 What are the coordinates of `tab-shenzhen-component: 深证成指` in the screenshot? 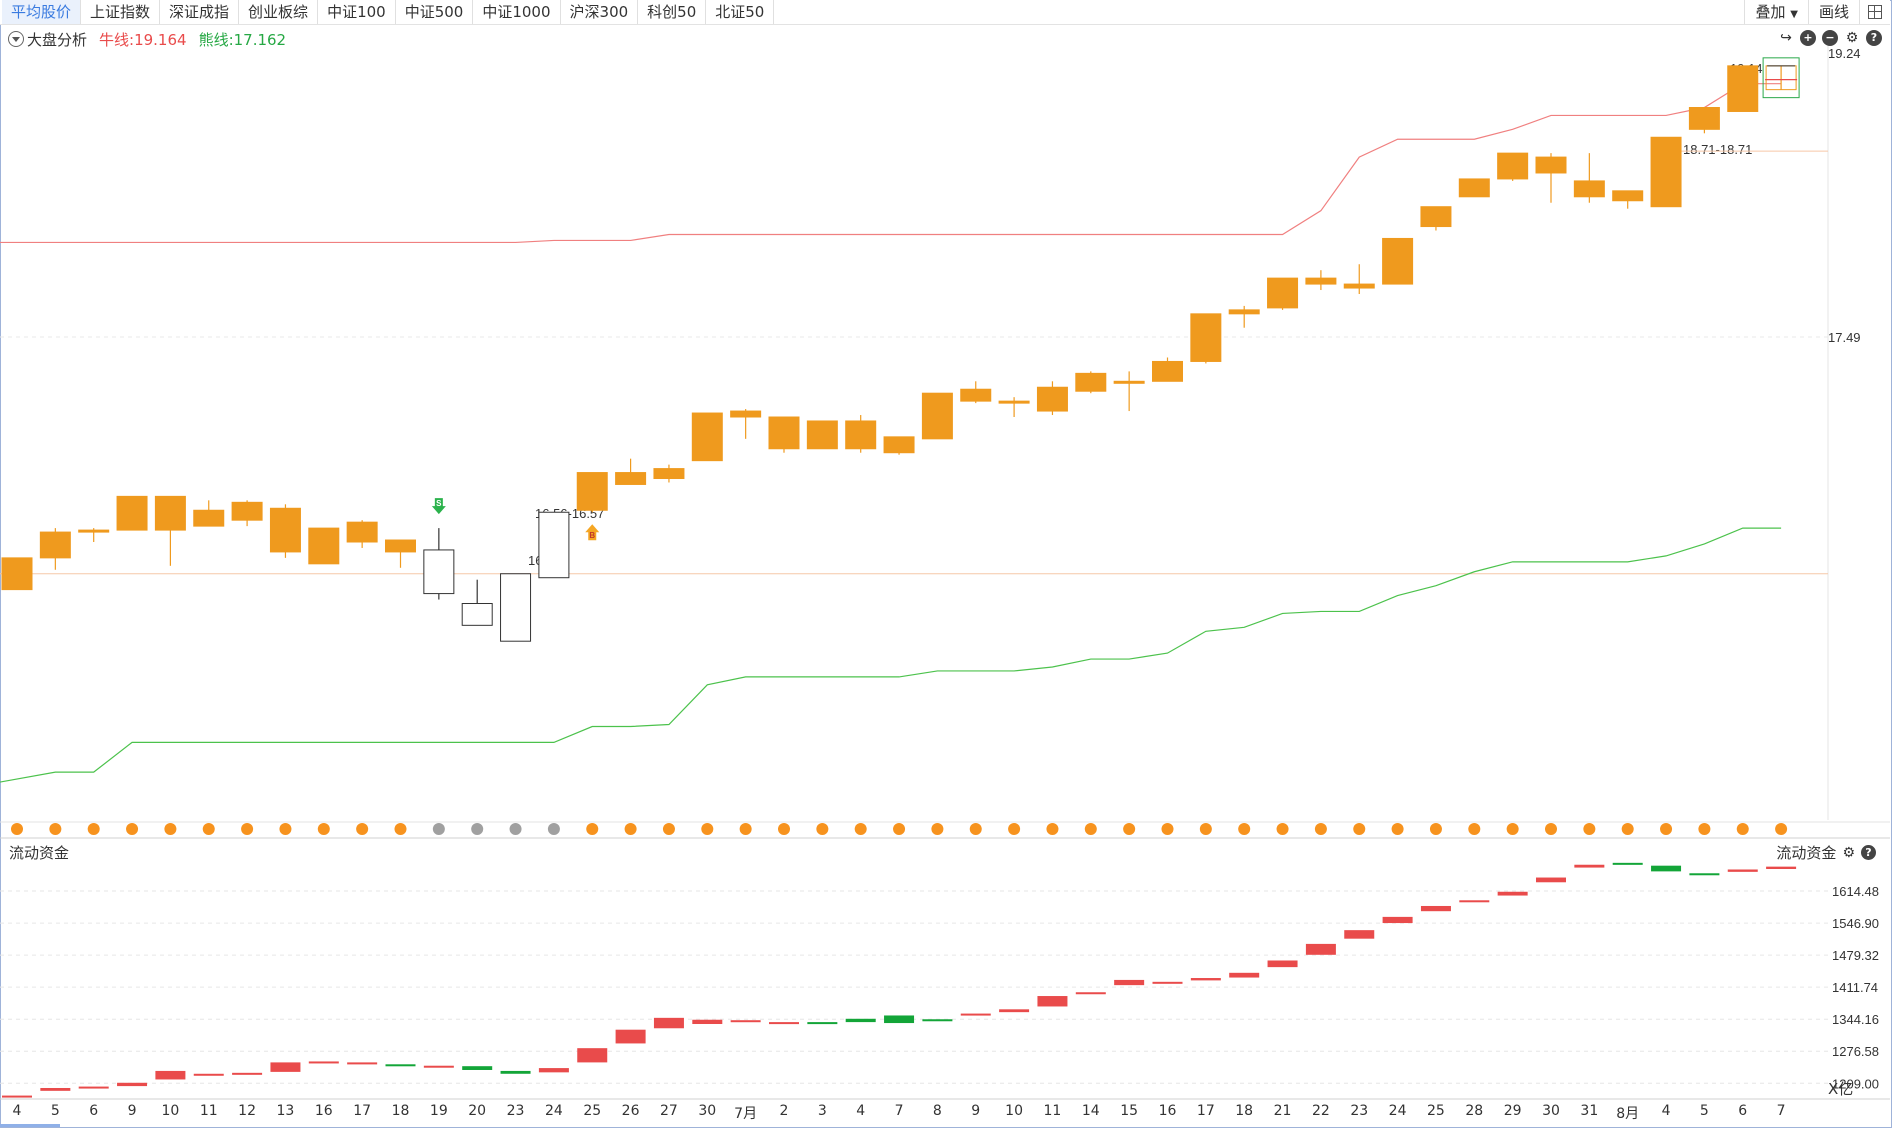 It's located at (200, 12).